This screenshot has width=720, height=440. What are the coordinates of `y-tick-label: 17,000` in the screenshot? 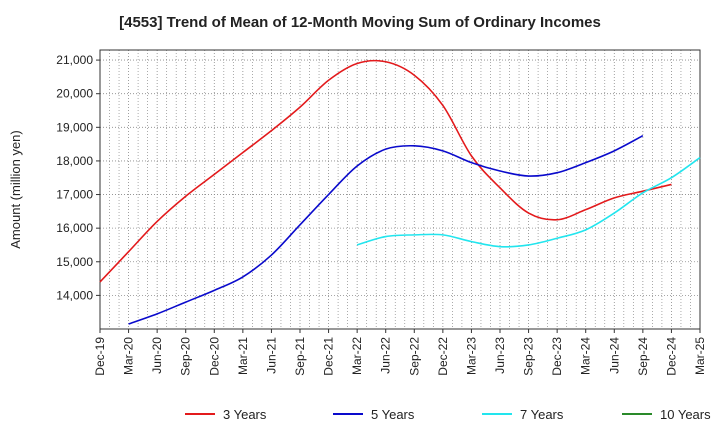 It's located at (74, 195).